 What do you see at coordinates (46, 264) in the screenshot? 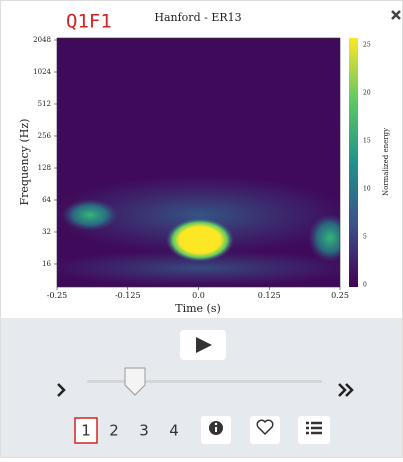
I see `y-tick-label: 16` at bounding box center [46, 264].